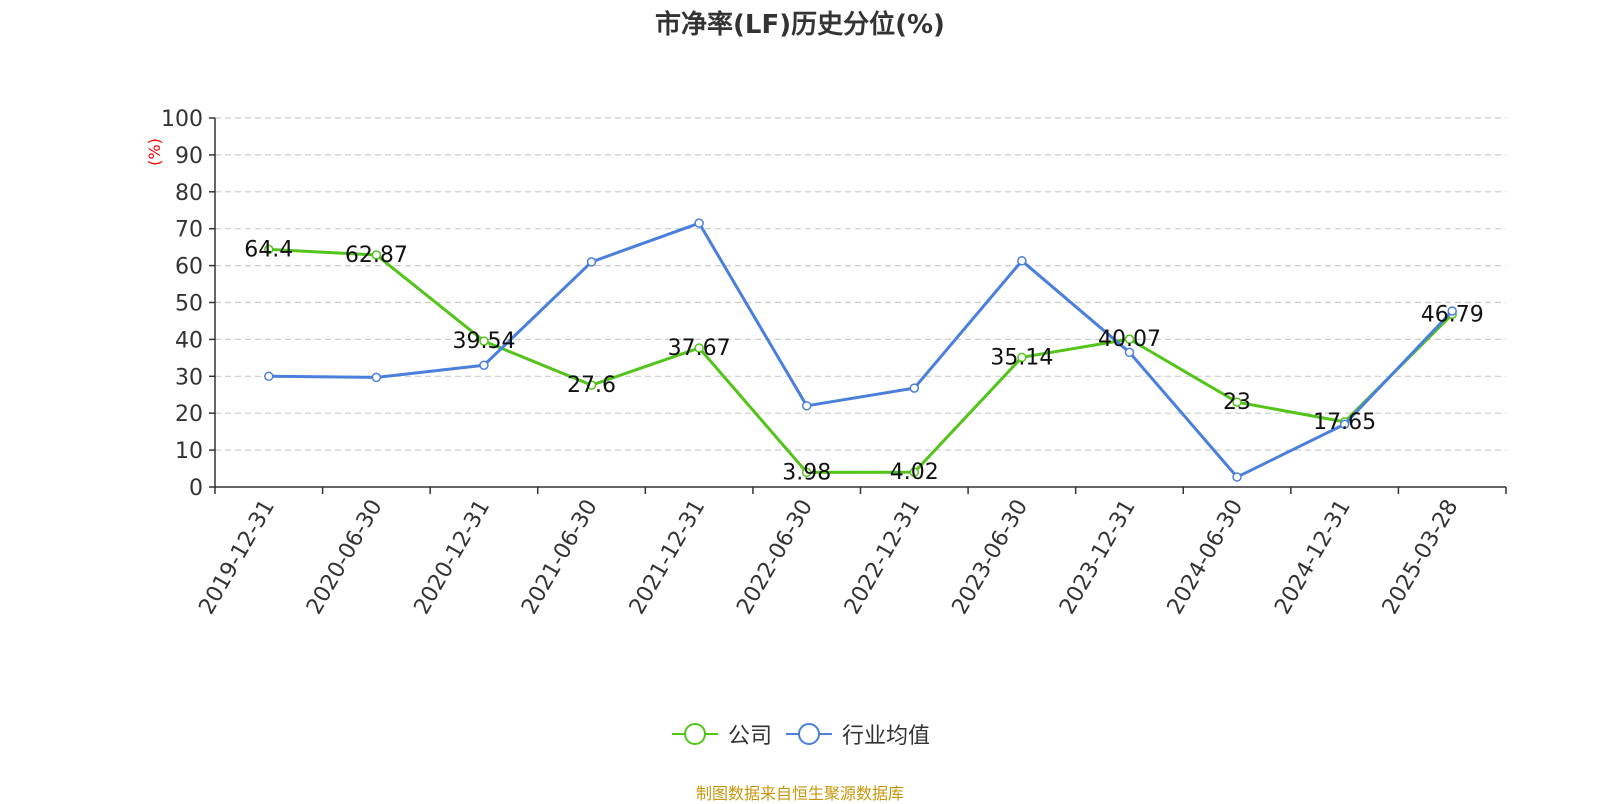  Describe the element at coordinates (886, 736) in the screenshot. I see `legend-label: 行业均值` at that location.